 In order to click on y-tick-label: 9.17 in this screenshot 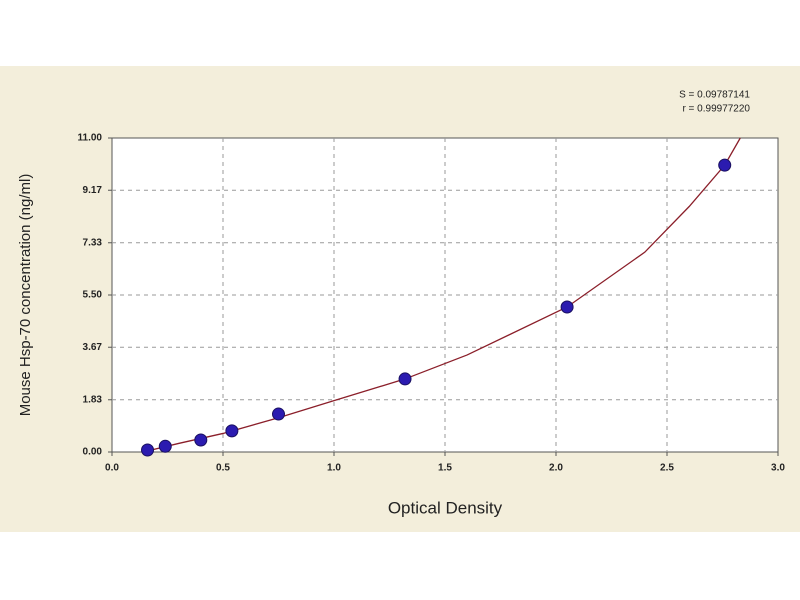, I will do `click(93, 190)`.